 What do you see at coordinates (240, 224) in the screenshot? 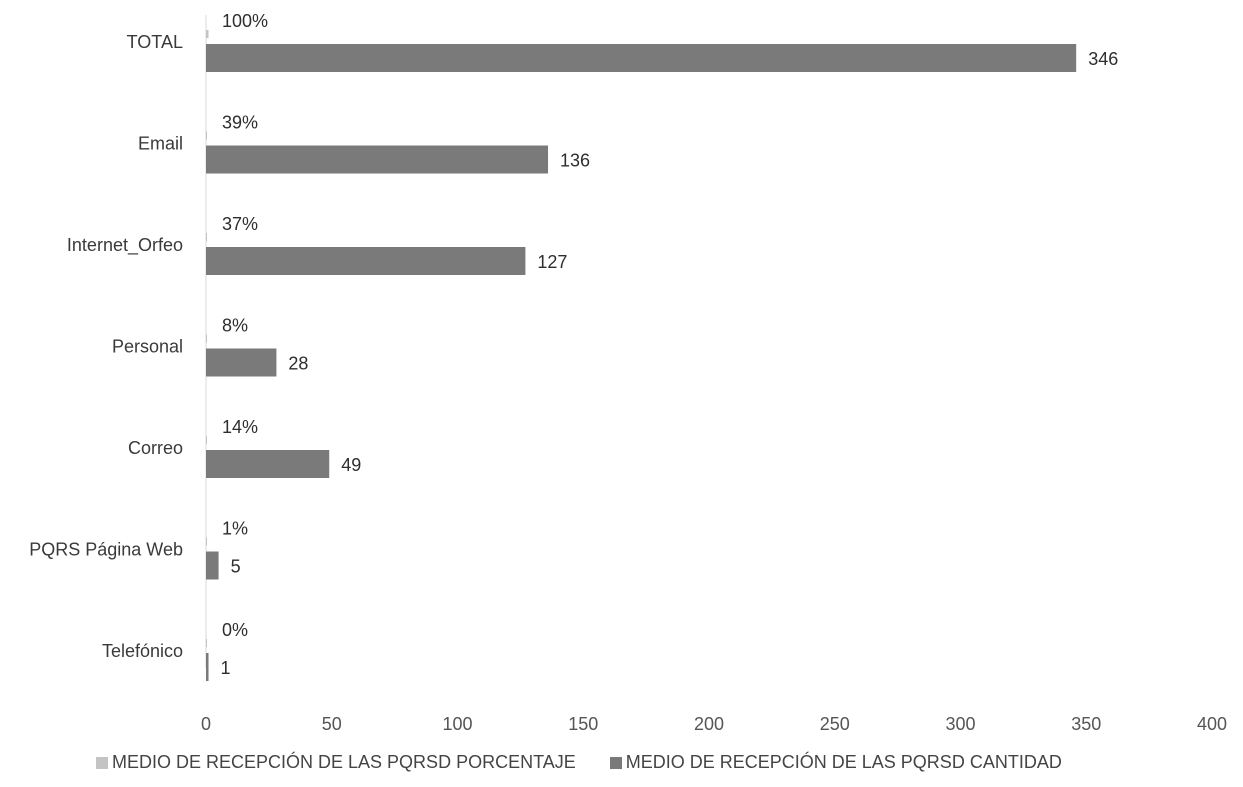
I see `data-label-porcentaje-internet-orfeo: 37%` at bounding box center [240, 224].